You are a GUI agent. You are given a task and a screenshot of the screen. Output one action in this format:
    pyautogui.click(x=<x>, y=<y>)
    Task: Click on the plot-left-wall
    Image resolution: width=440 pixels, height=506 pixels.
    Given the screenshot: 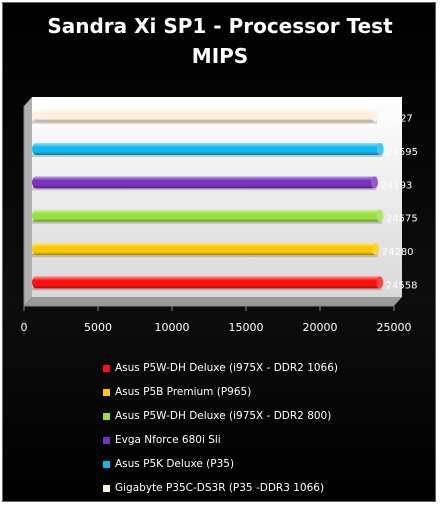 What is the action you would take?
    pyautogui.click(x=28, y=201)
    